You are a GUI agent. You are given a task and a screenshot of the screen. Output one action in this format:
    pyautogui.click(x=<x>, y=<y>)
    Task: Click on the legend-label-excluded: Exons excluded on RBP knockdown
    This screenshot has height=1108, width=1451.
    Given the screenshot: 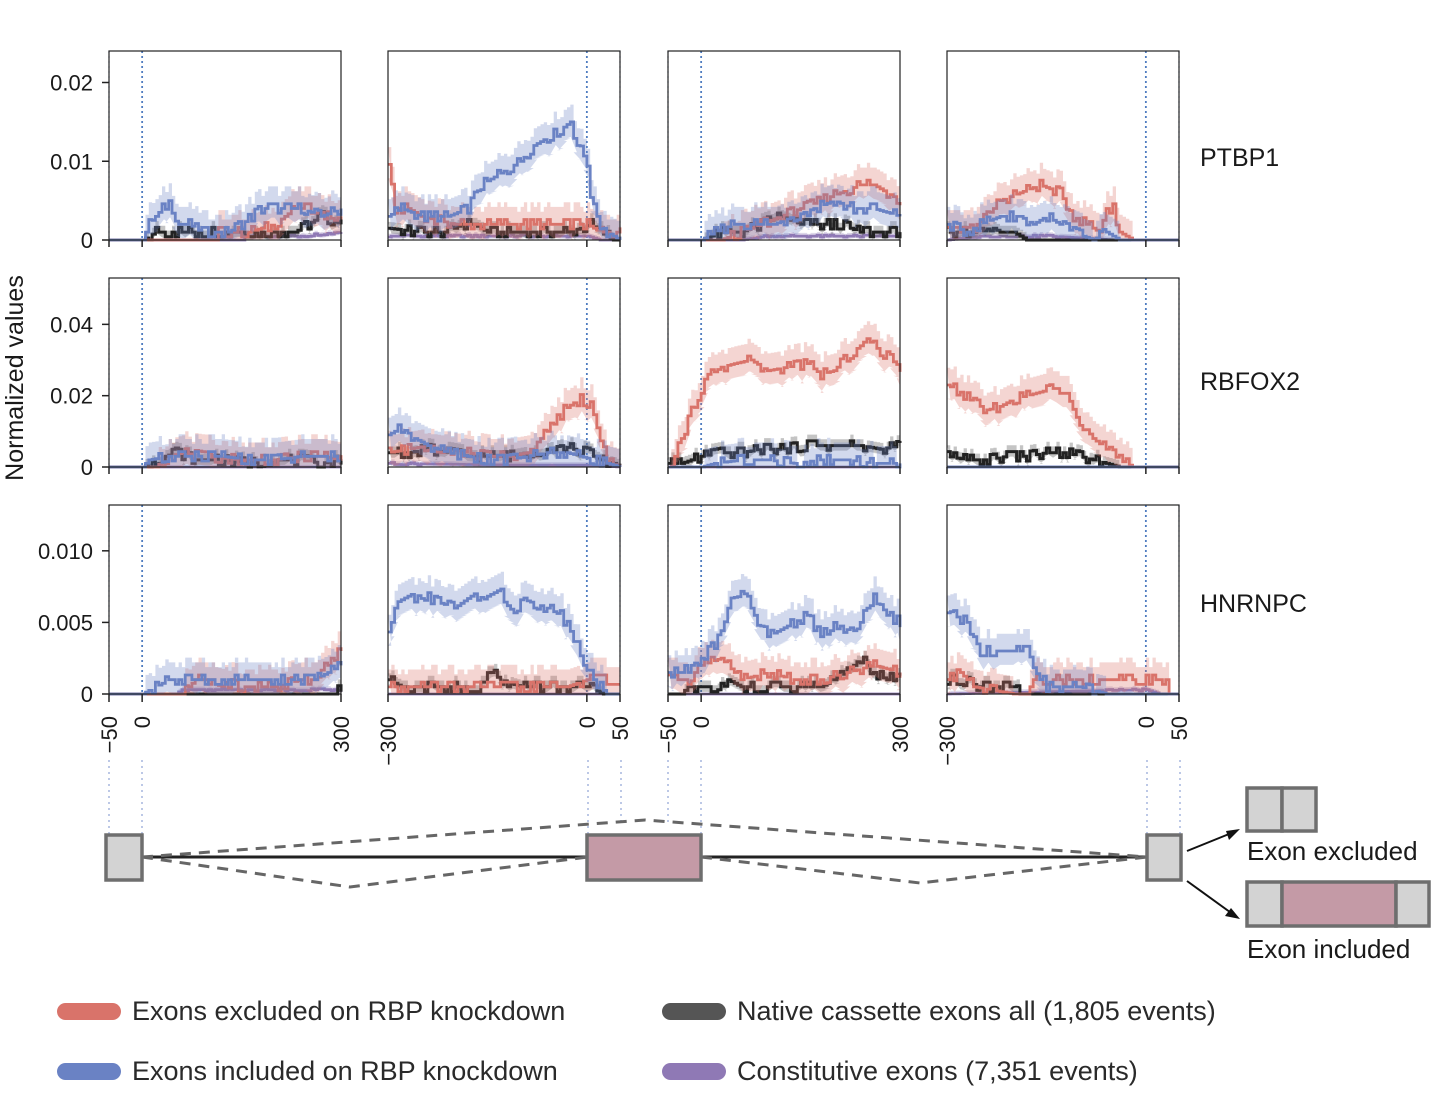 What is the action you would take?
    pyautogui.click(x=349, y=1011)
    